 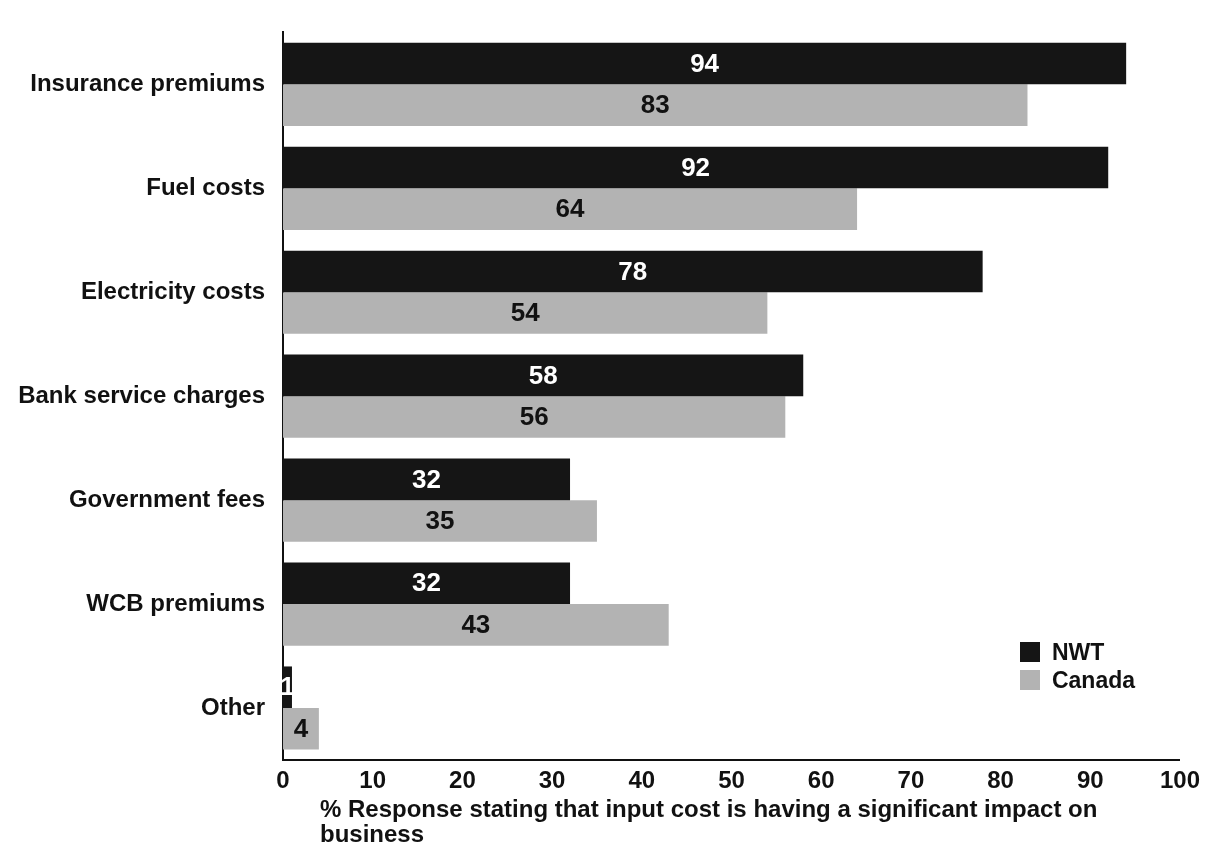 I want to click on y-tick-label: Government fees, so click(x=166, y=498).